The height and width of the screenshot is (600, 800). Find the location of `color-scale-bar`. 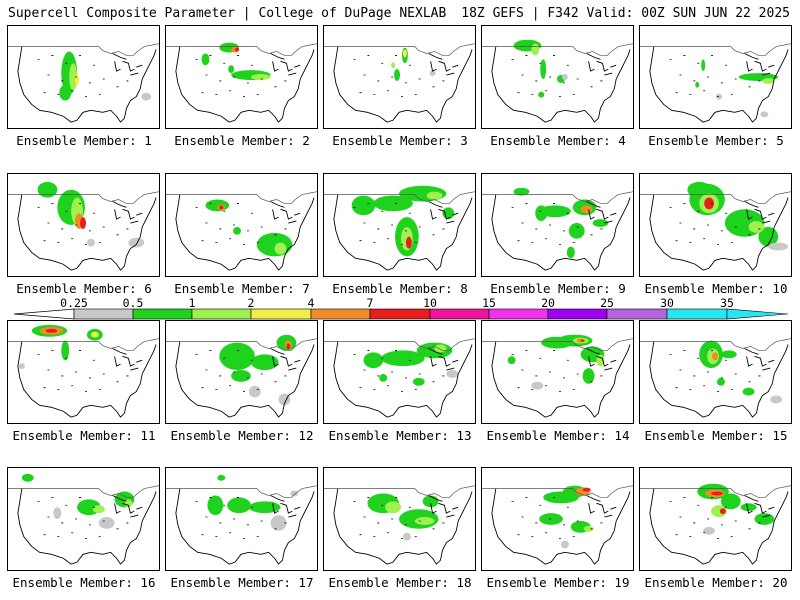

color-scale-bar is located at coordinates (401, 314).